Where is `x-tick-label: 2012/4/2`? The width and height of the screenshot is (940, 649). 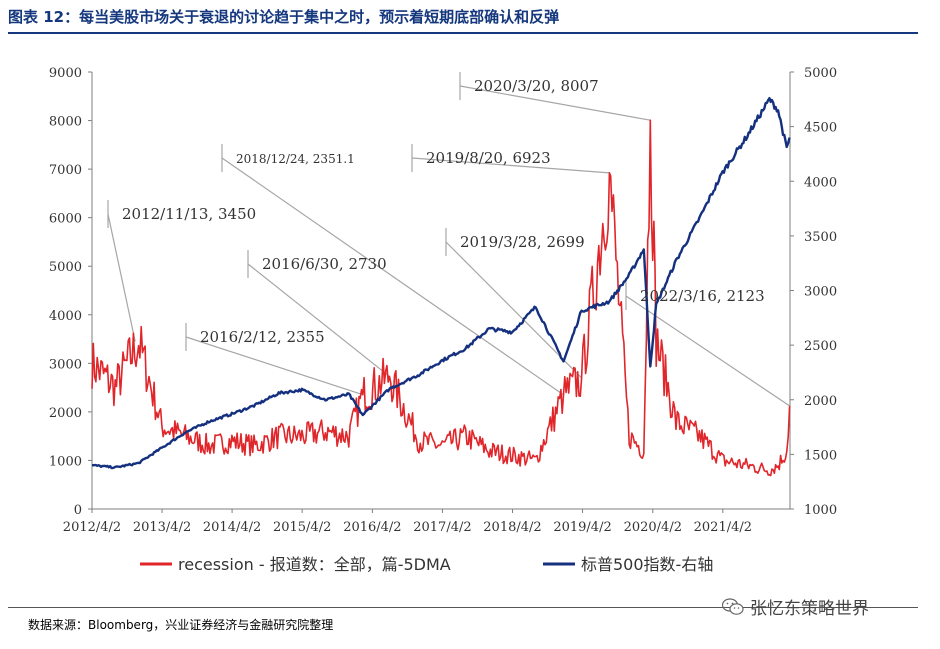 x-tick-label: 2012/4/2 is located at coordinates (92, 527).